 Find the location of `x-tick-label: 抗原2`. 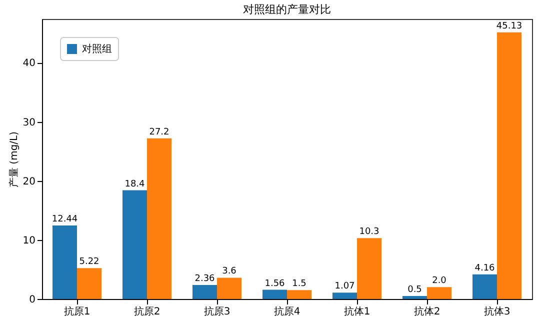

x-tick-label: 抗原2 is located at coordinates (147, 312).